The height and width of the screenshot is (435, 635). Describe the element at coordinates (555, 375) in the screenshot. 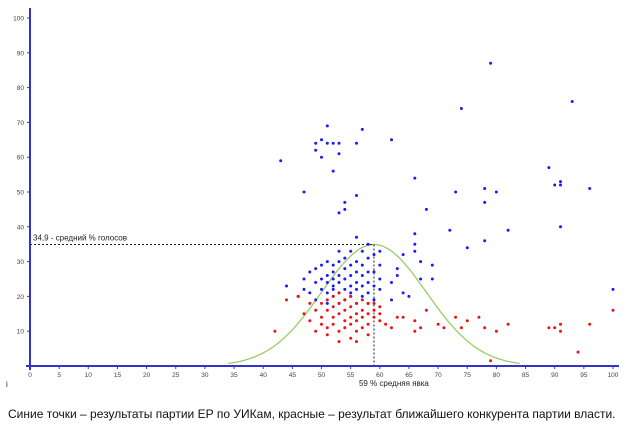

I see `x-tick-label: 90` at that location.